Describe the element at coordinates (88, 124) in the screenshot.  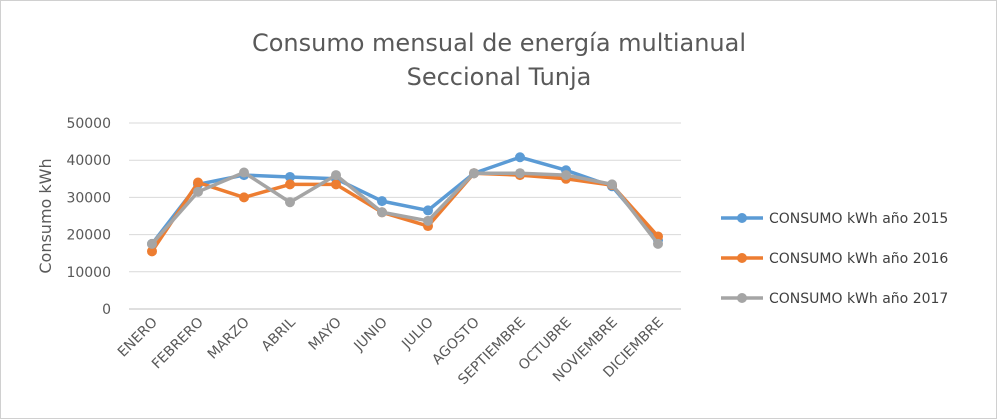
I see `y-tick-label: 50000` at that location.